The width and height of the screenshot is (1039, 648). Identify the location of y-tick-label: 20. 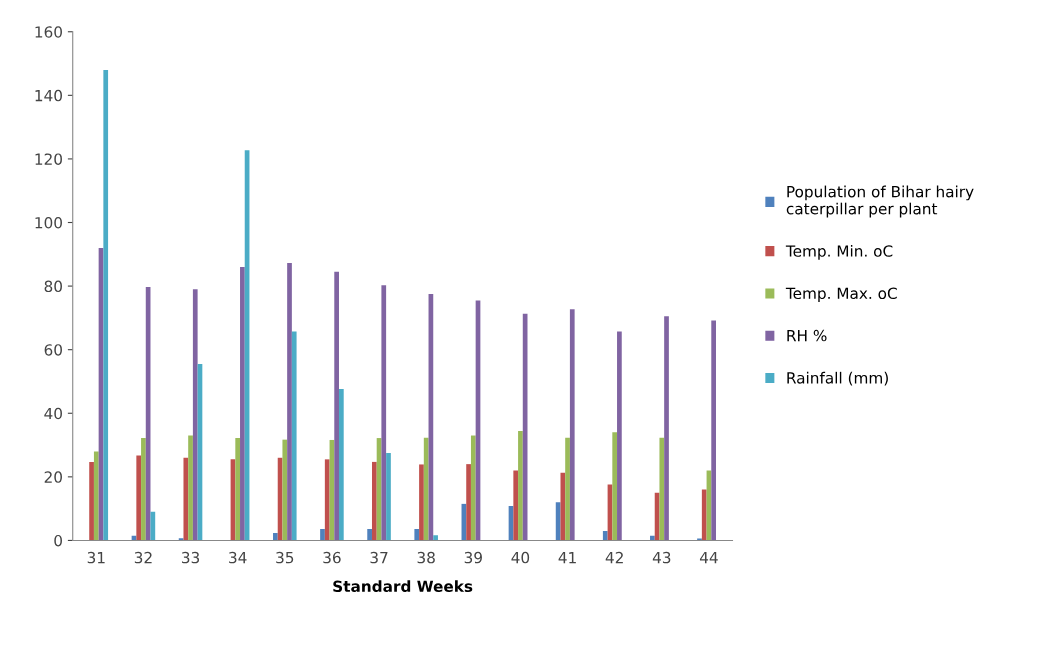
(53, 477).